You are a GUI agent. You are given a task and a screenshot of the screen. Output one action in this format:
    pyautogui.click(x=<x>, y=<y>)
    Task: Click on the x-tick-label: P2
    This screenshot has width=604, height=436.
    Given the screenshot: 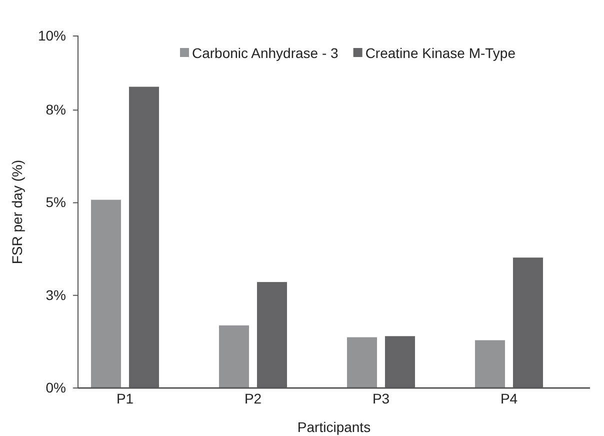 What is the action you would take?
    pyautogui.click(x=253, y=398)
    